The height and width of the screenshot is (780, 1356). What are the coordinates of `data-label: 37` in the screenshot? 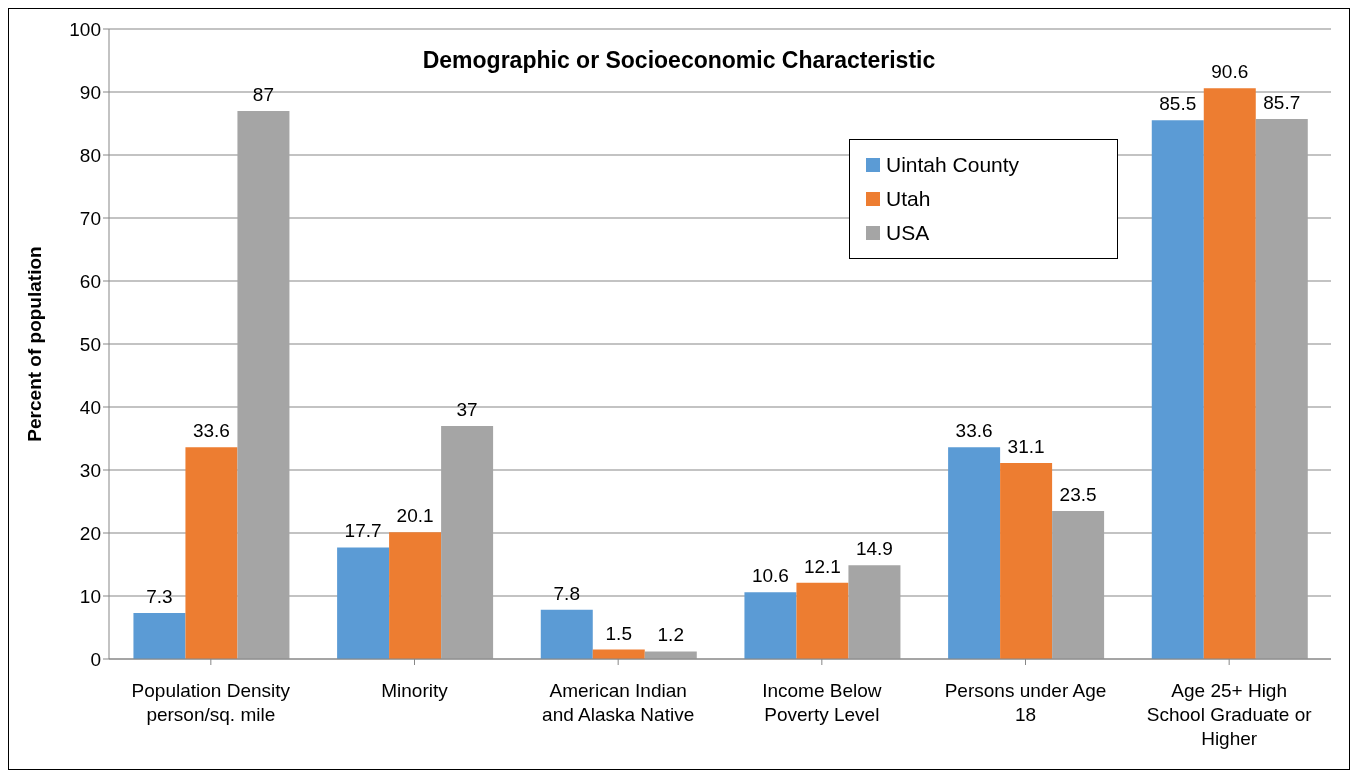 It's located at (467, 409).